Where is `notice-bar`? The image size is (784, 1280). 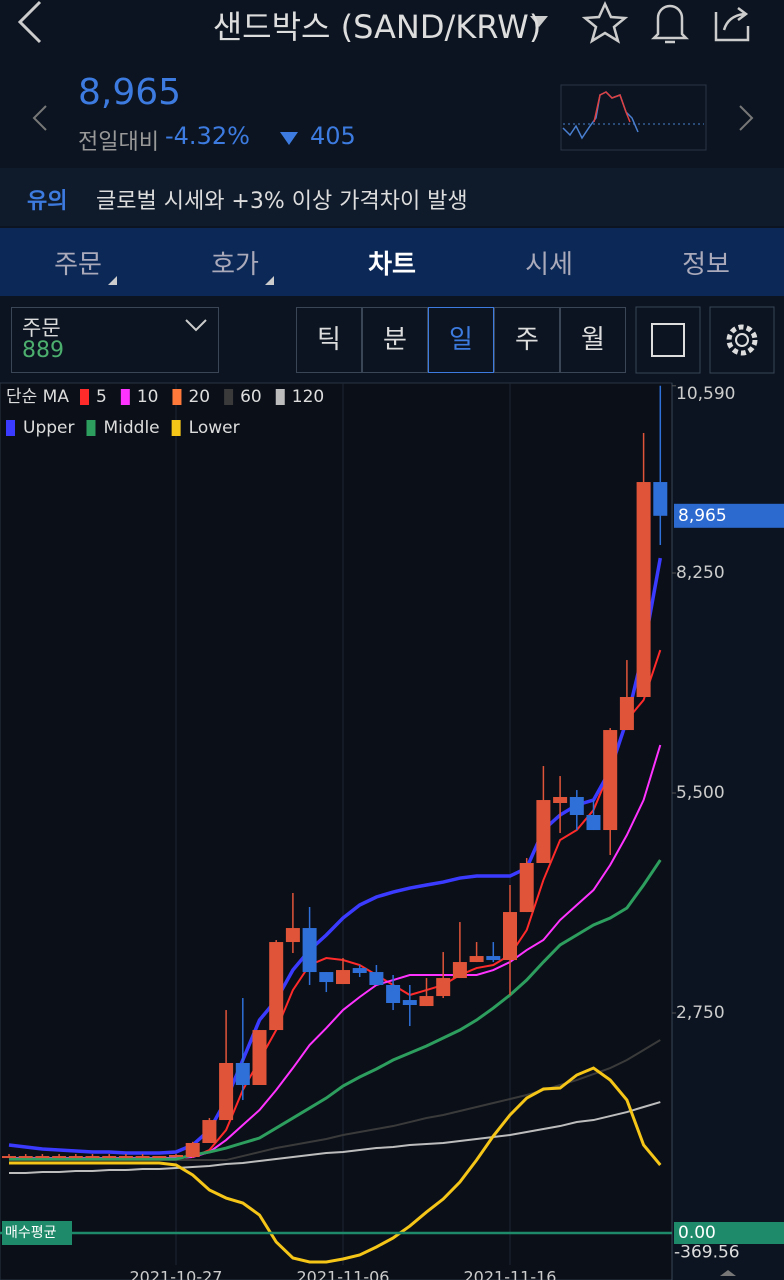
notice-bar is located at coordinates (392, 197).